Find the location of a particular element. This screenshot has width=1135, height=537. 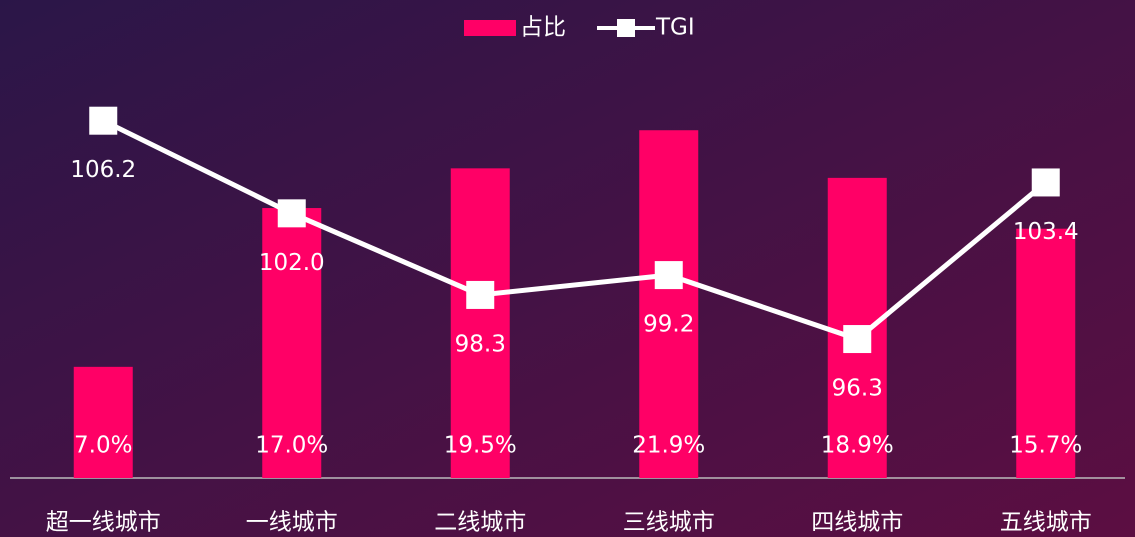

x-tick-label: 五线城市 is located at coordinates (1046, 523).